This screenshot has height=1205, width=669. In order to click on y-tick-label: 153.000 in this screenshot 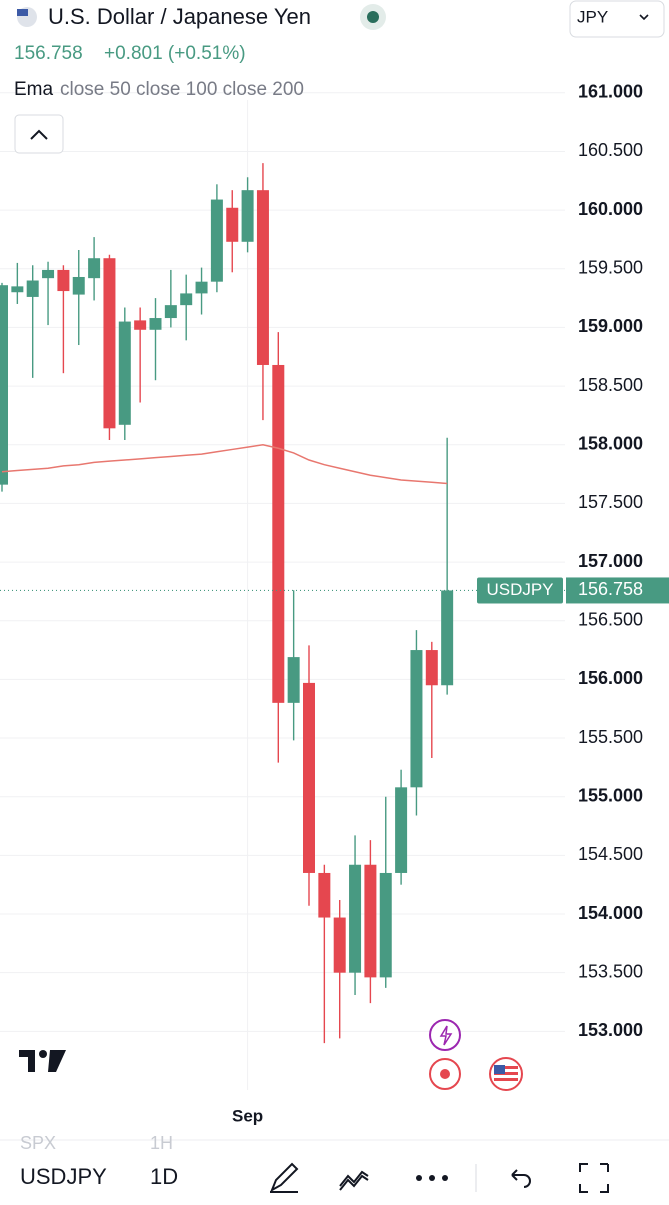, I will do `click(610, 1030)`.